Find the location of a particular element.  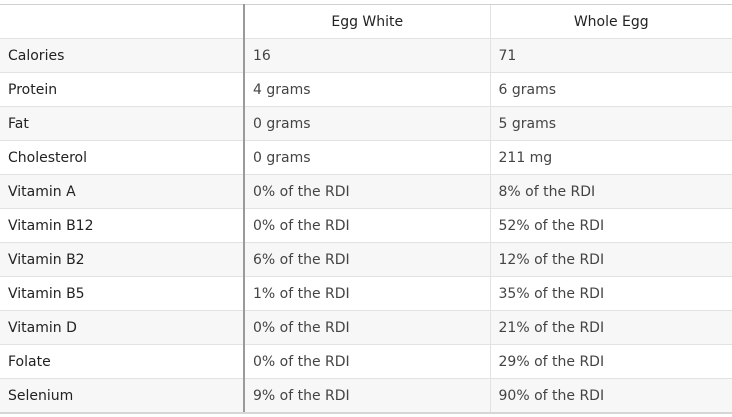

cell: 6% of the RDI is located at coordinates (367, 259).